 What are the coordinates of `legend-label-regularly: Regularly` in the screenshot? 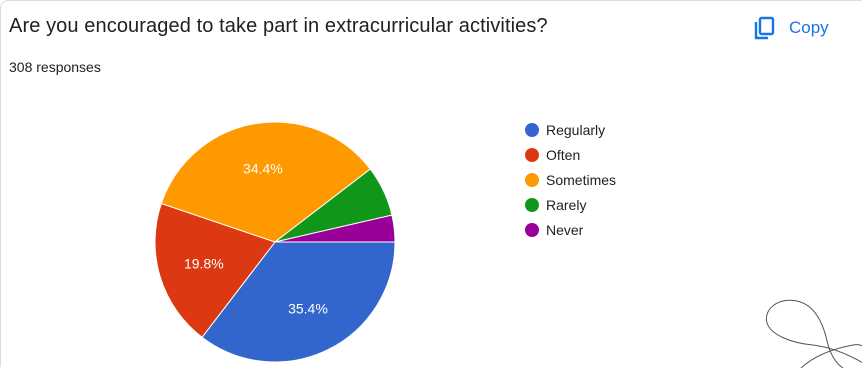 It's located at (575, 130).